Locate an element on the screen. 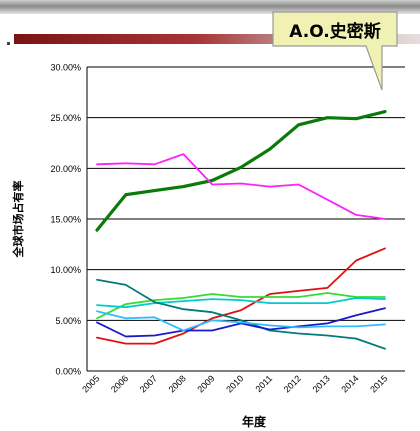  x-tick-label: 2009 is located at coordinates (205, 383).